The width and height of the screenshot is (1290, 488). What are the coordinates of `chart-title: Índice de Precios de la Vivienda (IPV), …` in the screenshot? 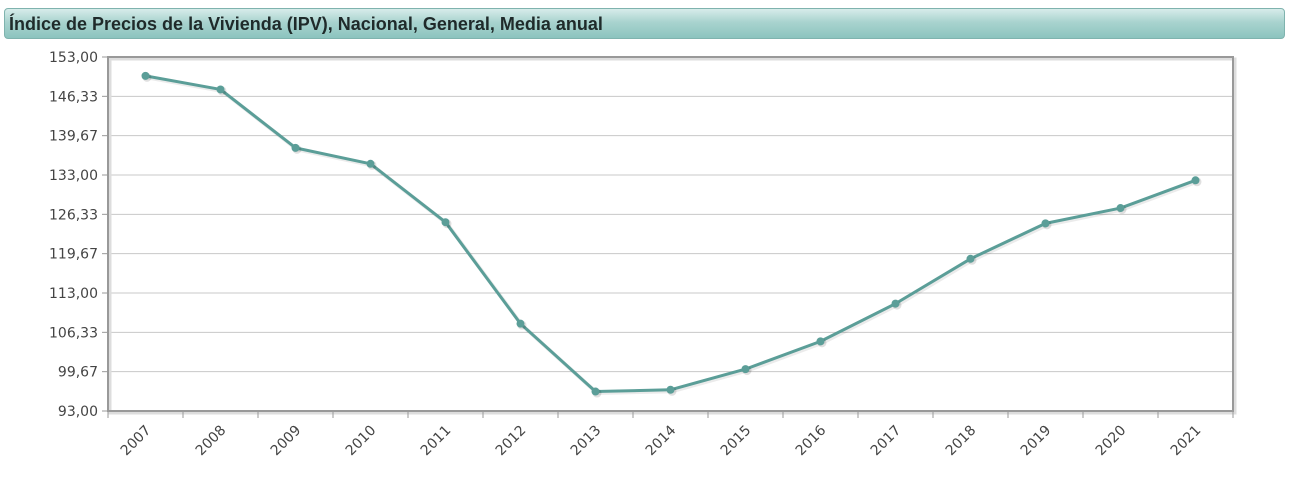 It's located at (306, 24).